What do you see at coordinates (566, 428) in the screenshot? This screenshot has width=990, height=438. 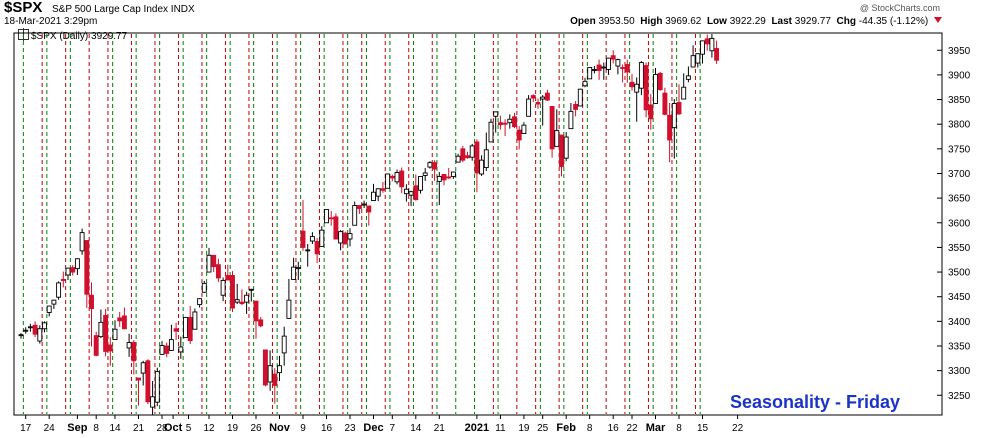 I see `x-tick-label: Feb` at bounding box center [566, 428].